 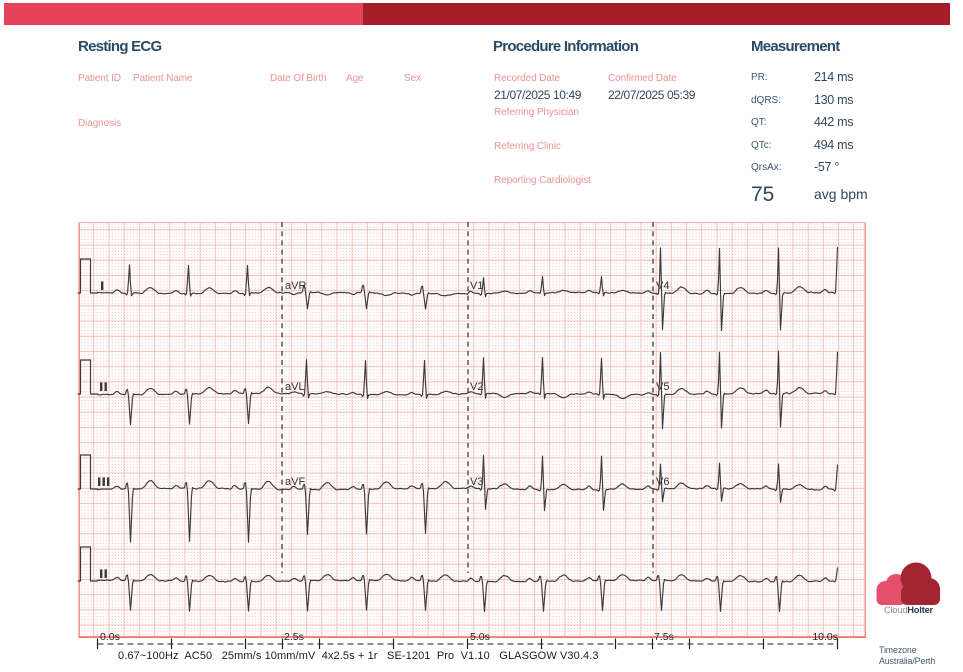 What do you see at coordinates (825, 637) in the screenshot?
I see `svg-text: 10.0s` at bounding box center [825, 637].